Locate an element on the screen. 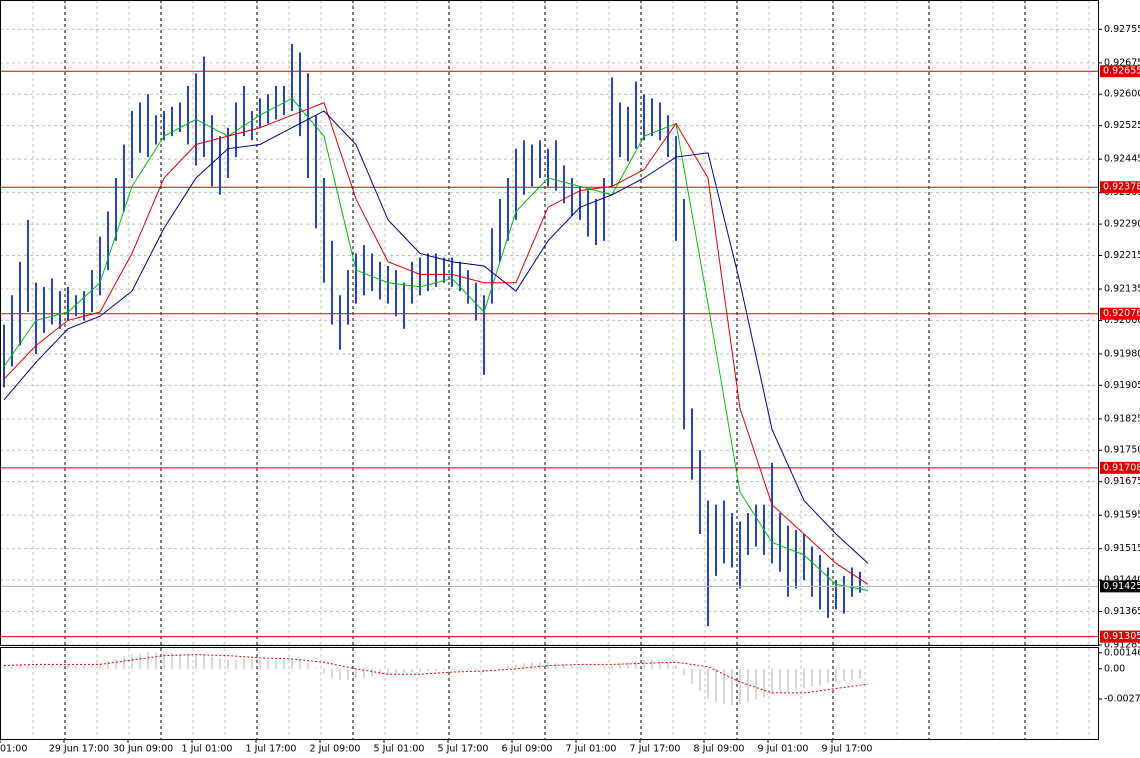 Image resolution: width=1140 pixels, height=758 pixels. y-tick-label: 0.92525 is located at coordinates (1122, 125).